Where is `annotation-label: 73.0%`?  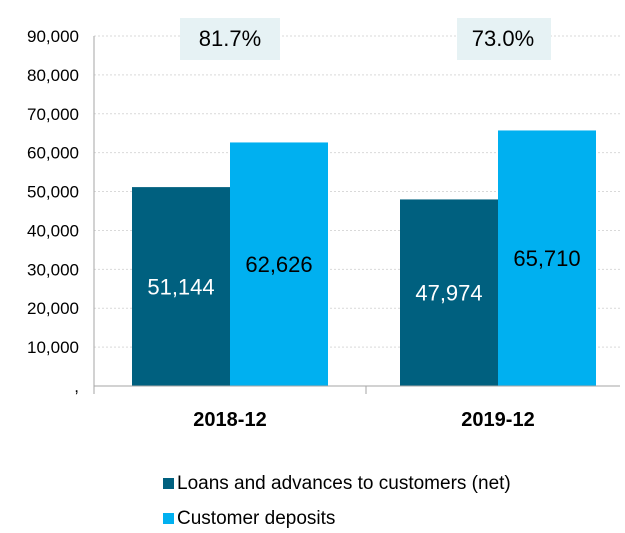
annotation-label: 73.0% is located at coordinates (503, 38).